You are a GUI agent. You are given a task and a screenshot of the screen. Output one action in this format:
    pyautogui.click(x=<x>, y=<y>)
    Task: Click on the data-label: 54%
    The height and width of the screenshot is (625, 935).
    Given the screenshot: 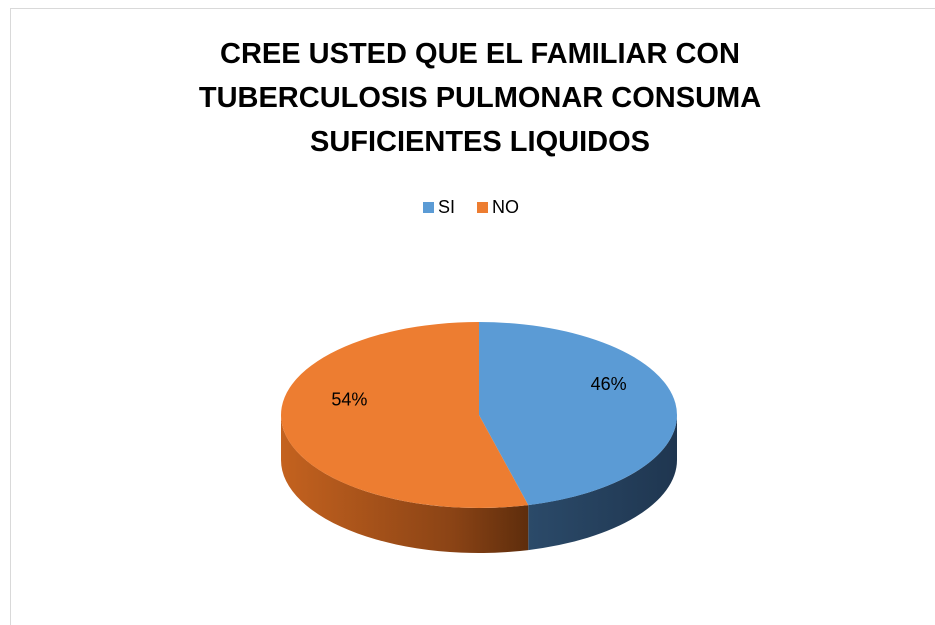 What is the action you would take?
    pyautogui.click(x=349, y=399)
    